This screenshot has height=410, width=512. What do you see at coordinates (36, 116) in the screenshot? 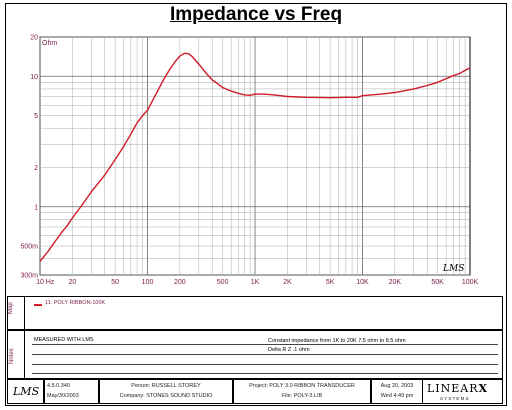
I see `y-tick-label: 5` at bounding box center [36, 116].